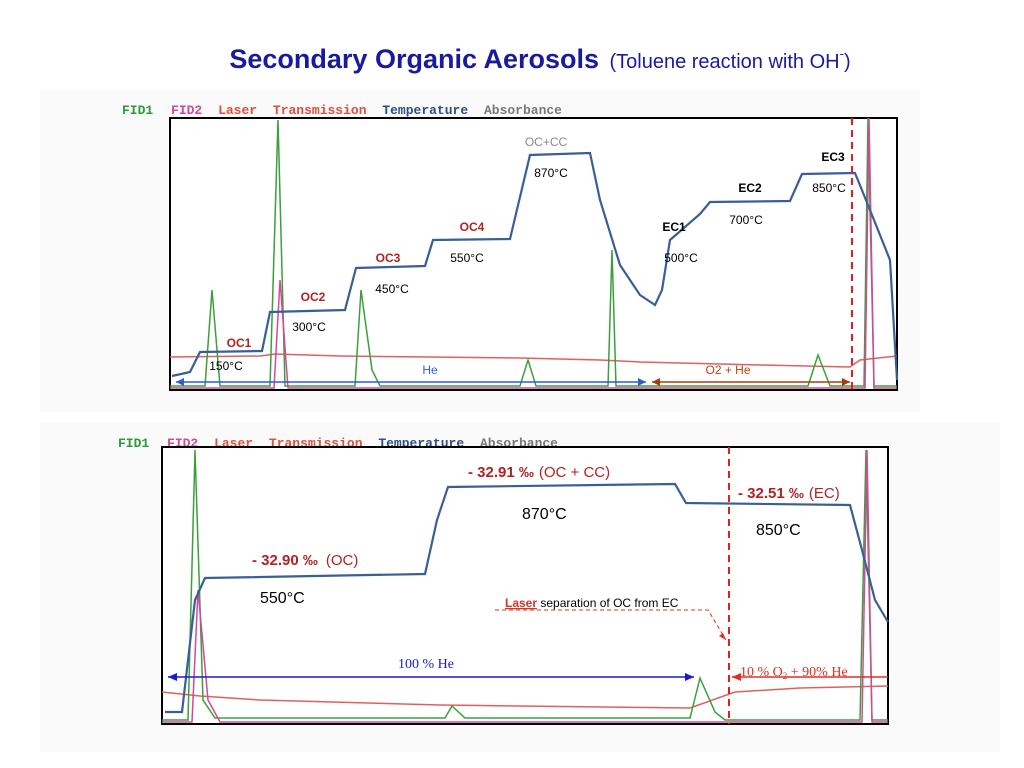  Describe the element at coordinates (388, 258) in the screenshot. I see `step-name: OC3` at that location.